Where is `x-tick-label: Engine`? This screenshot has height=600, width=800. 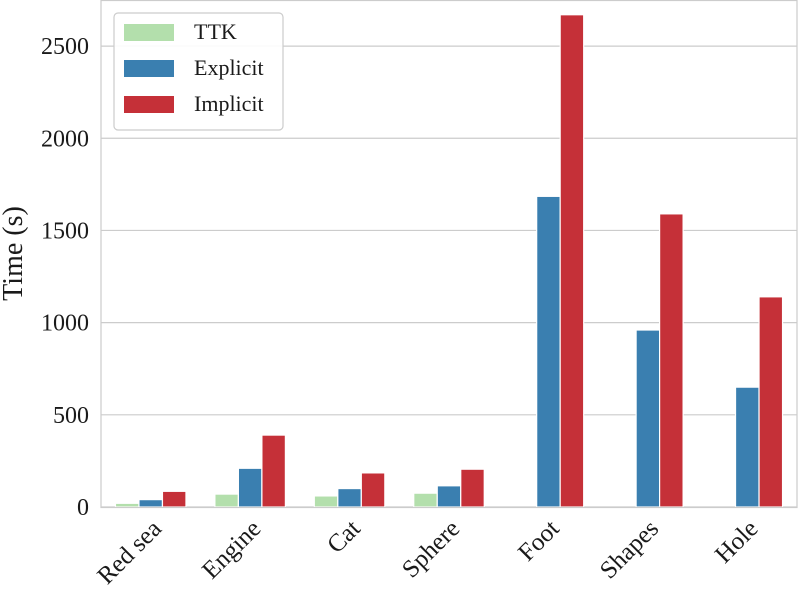
x-tick-label: Engine is located at coordinates (231, 549).